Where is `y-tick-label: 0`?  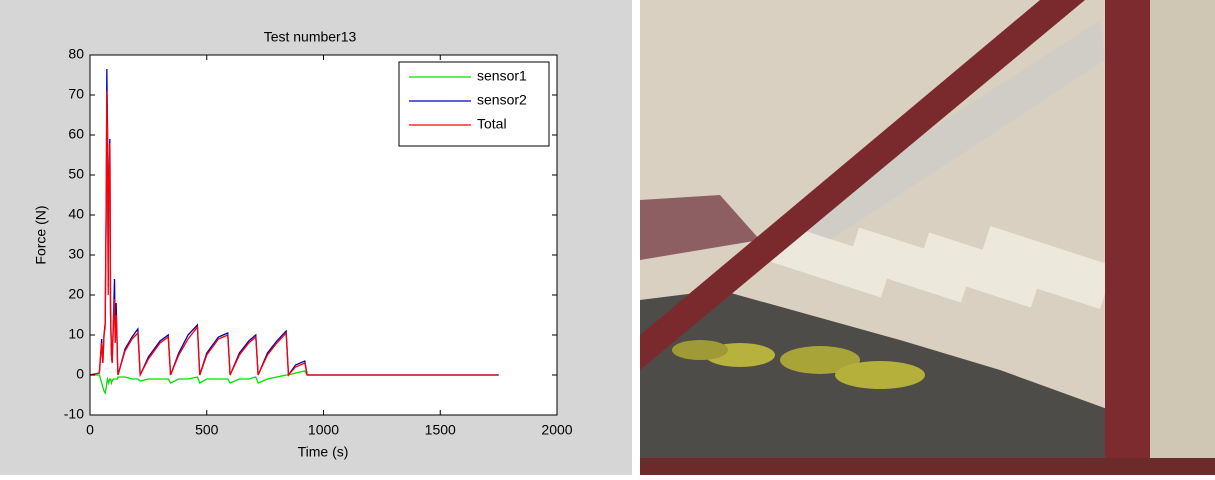 y-tick-label: 0 is located at coordinates (80, 374).